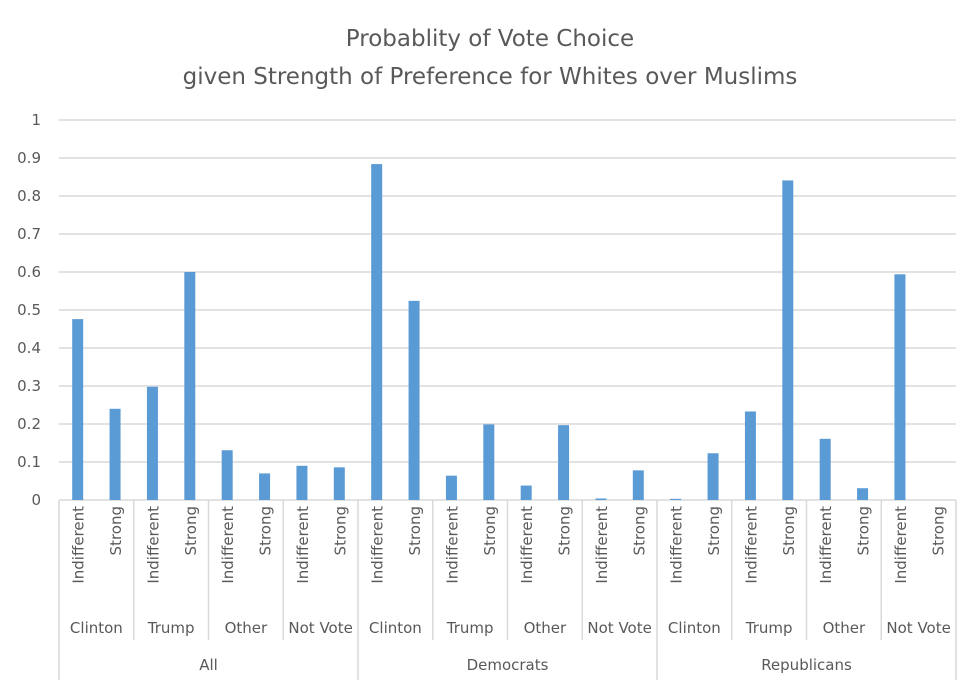  What do you see at coordinates (806, 665) in the screenshot?
I see `party-label: Republicans` at bounding box center [806, 665].